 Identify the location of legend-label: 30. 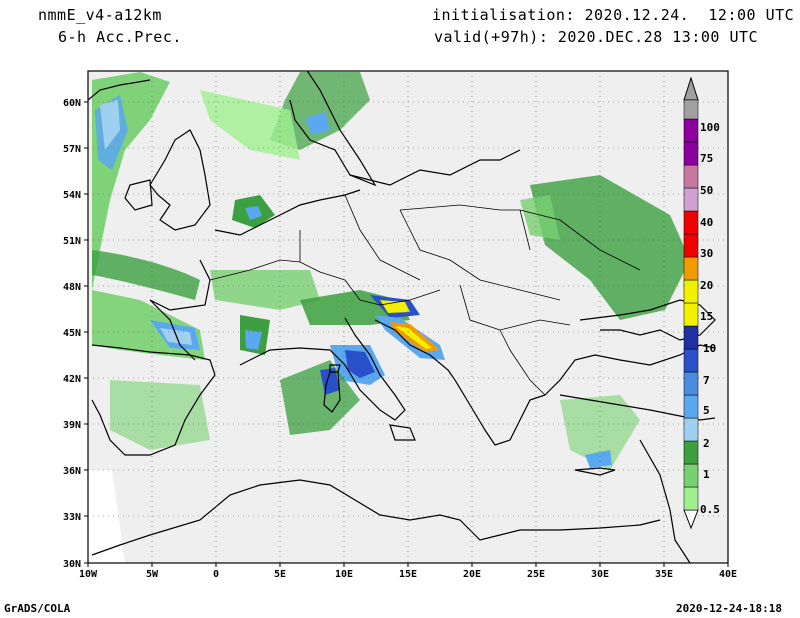
(706, 253).